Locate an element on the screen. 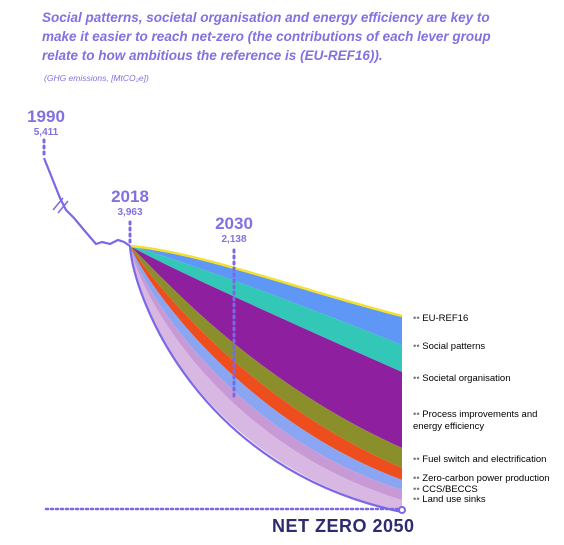 The height and width of the screenshot is (545, 564). milestone-1990: 1990 5,411 is located at coordinates (46, 123).